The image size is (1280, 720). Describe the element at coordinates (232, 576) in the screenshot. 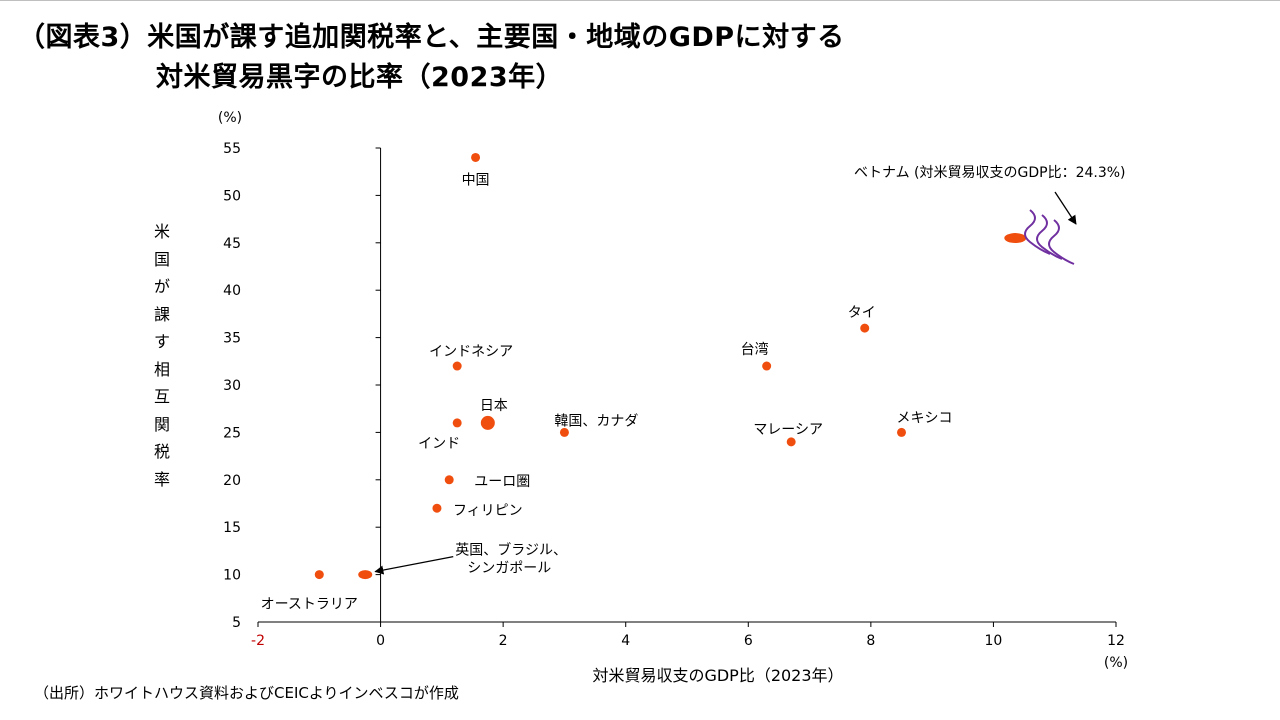

I see `y-tick-label: 10` at that location.